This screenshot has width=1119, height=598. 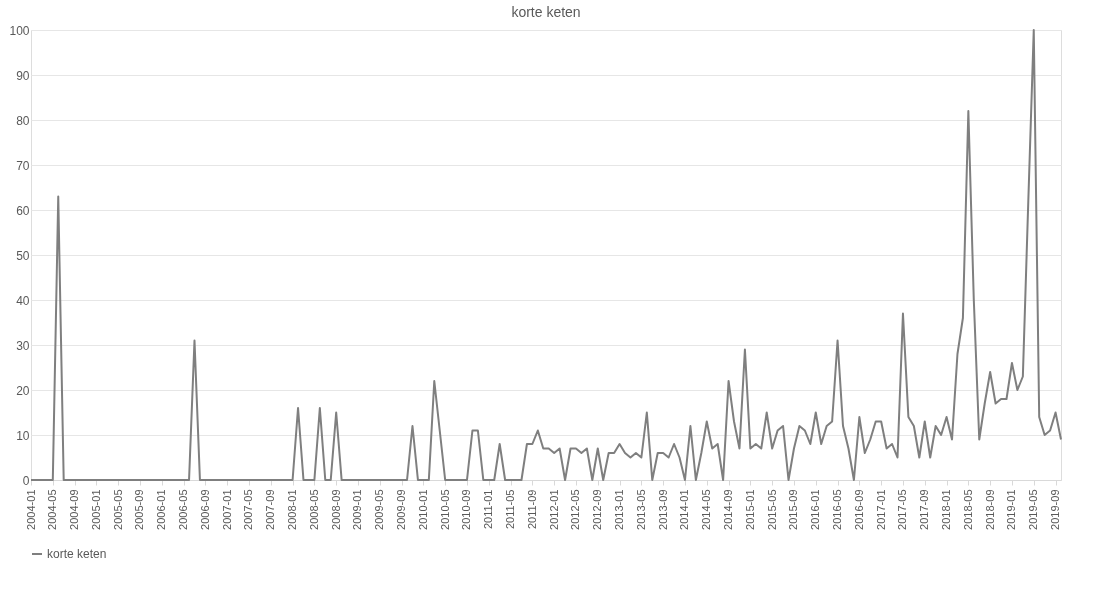 What do you see at coordinates (23, 300) in the screenshot?
I see `y-tick-label: 40` at bounding box center [23, 300].